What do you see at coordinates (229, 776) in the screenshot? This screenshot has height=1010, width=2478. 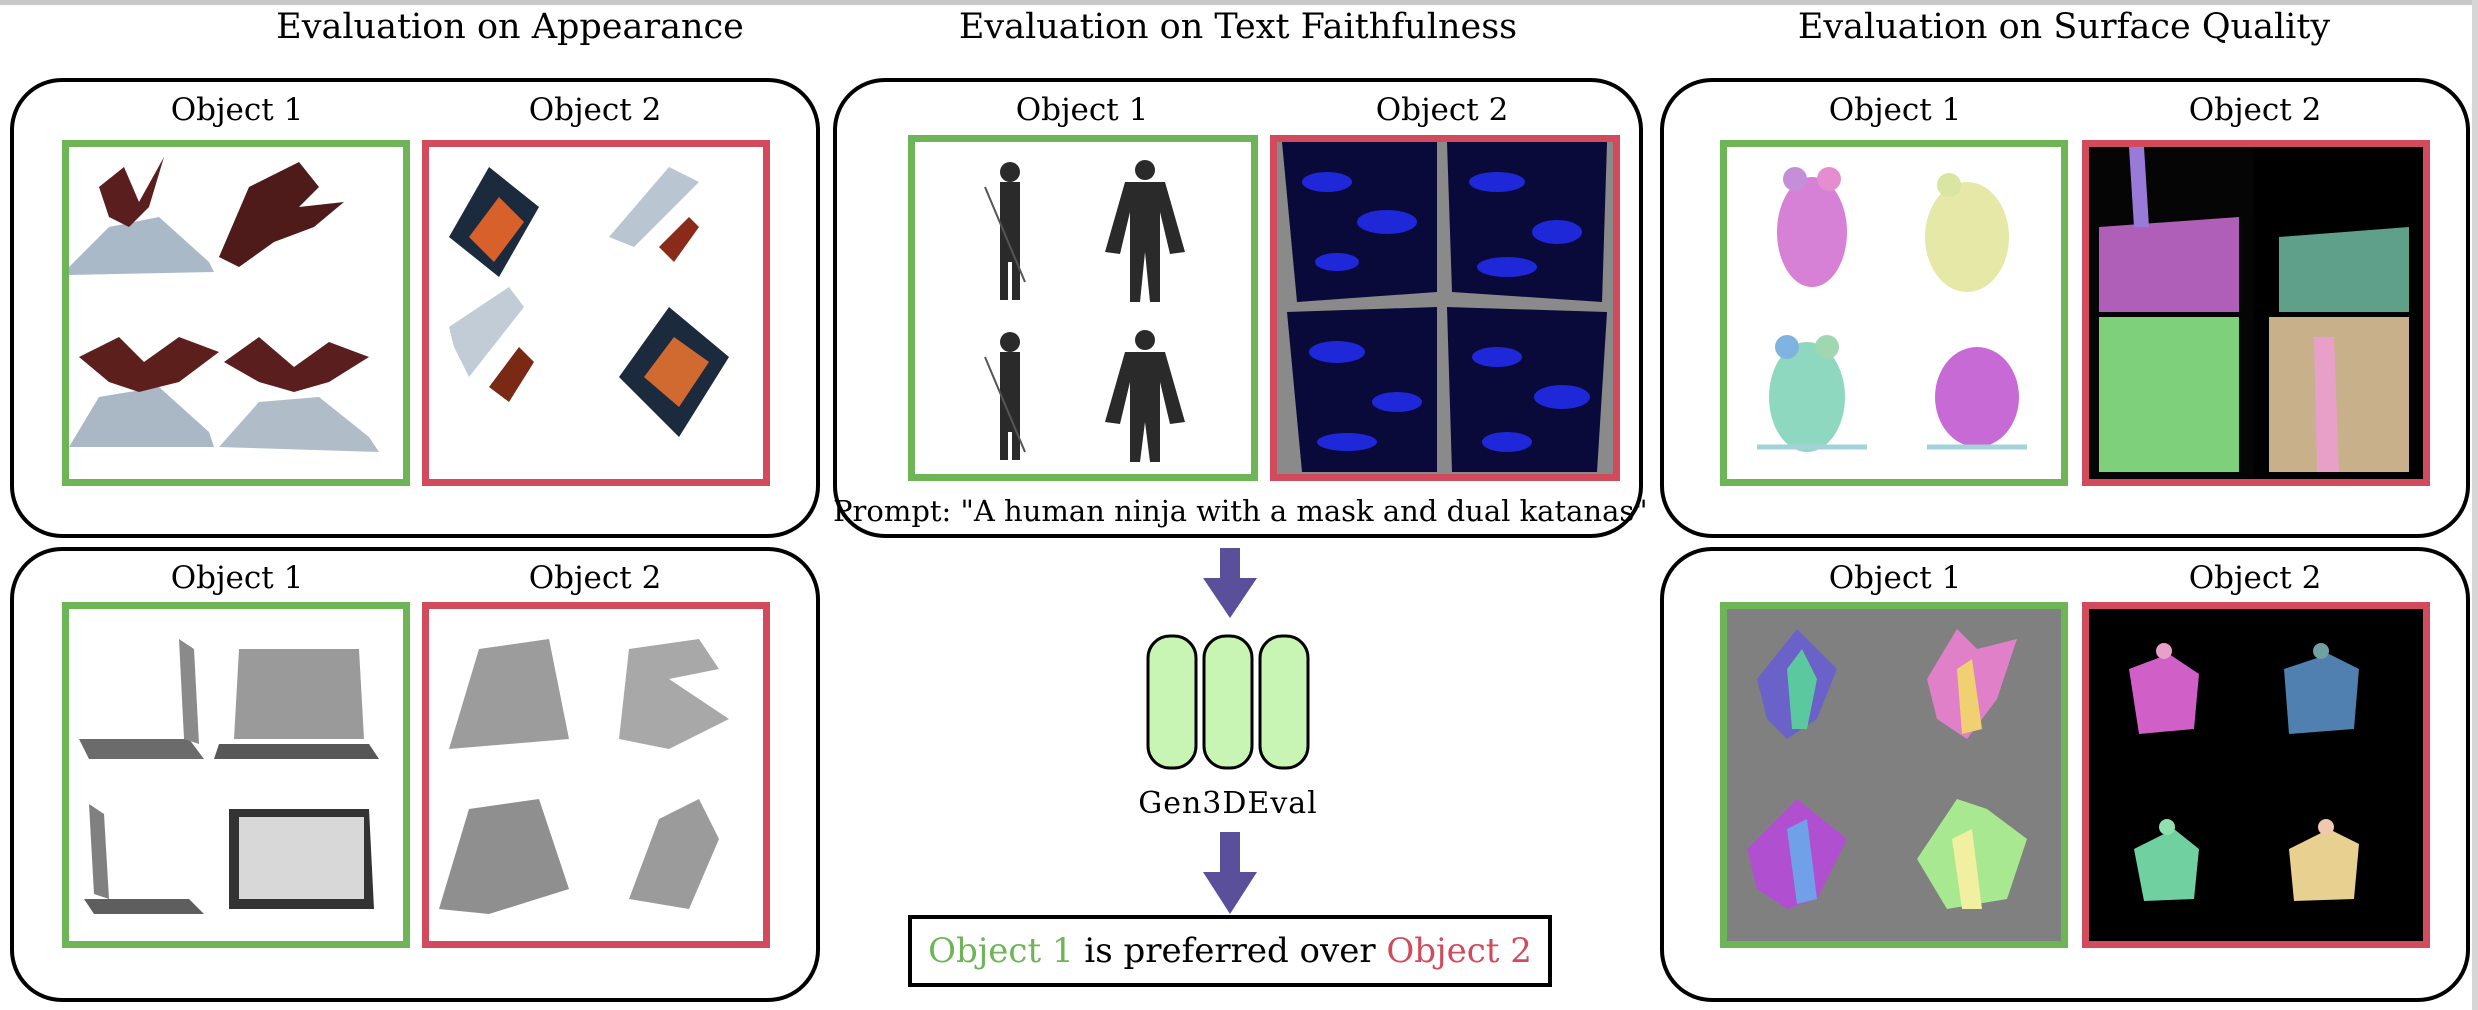 I see `laptop-render-icon` at bounding box center [229, 776].